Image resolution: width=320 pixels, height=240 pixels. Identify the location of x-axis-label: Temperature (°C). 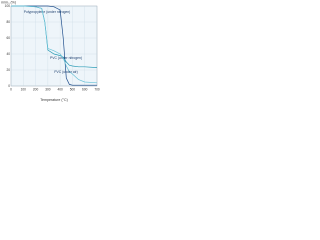
(54, 100).